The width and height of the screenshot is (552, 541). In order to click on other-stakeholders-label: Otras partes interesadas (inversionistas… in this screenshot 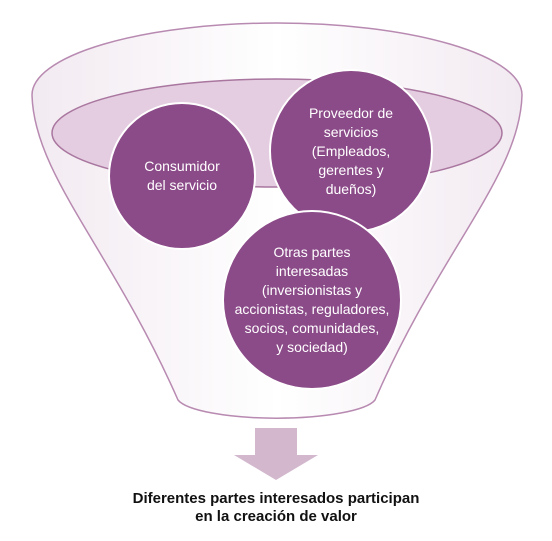, I will do `click(312, 299)`.